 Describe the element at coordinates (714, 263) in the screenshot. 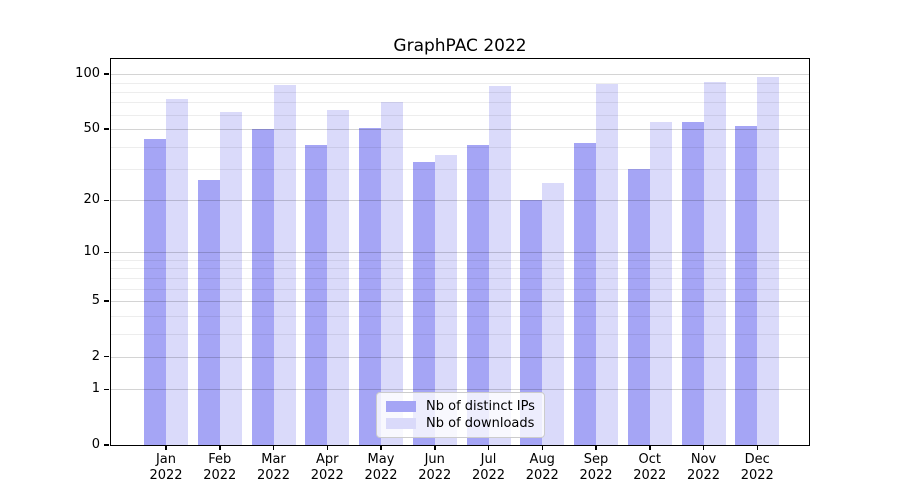

I see `bar-downloads-Nov` at that location.